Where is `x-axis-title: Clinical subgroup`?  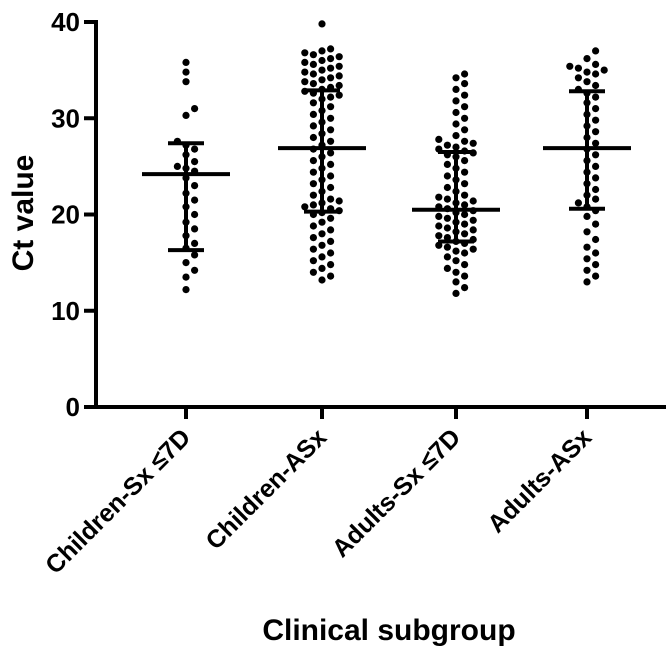 x-axis-title: Clinical subgroup is located at coordinates (388, 630).